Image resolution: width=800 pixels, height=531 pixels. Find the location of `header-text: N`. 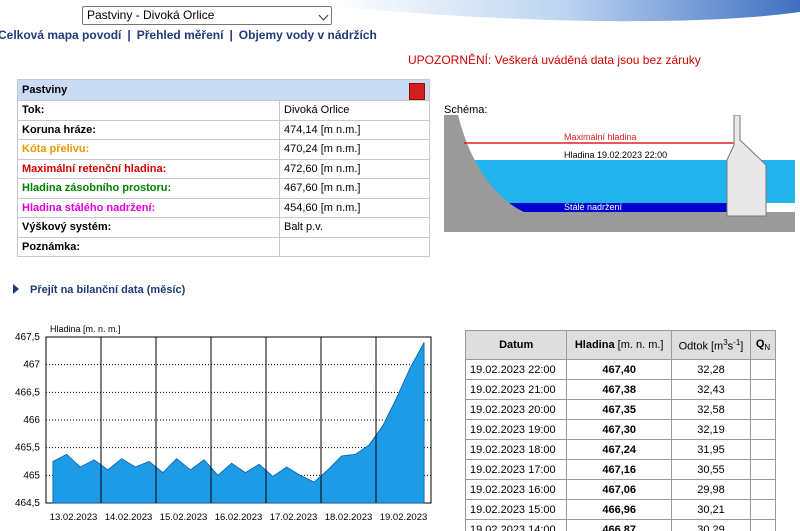

header-text: N is located at coordinates (767, 348).